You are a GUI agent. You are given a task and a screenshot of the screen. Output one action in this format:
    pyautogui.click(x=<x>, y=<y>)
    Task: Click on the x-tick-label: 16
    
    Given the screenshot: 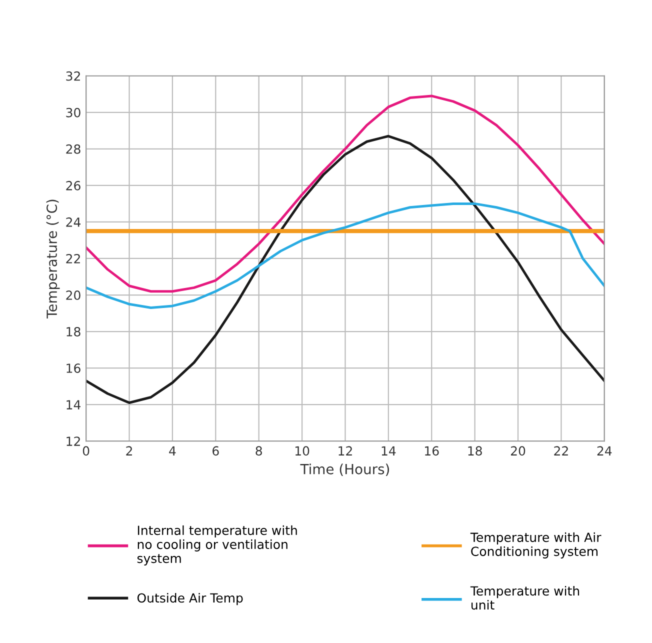 What is the action you would take?
    pyautogui.click(x=432, y=451)
    